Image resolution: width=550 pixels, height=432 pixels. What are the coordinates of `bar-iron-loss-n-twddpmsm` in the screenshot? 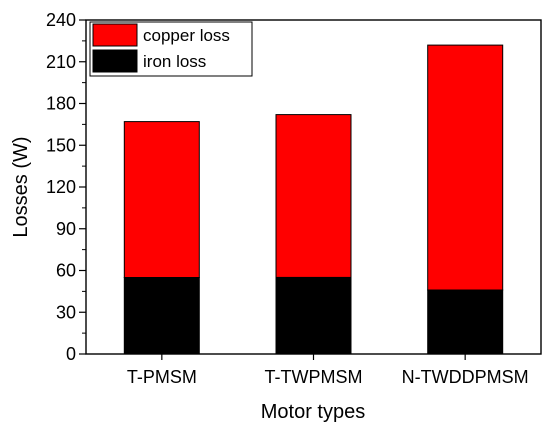 It's located at (465, 322).